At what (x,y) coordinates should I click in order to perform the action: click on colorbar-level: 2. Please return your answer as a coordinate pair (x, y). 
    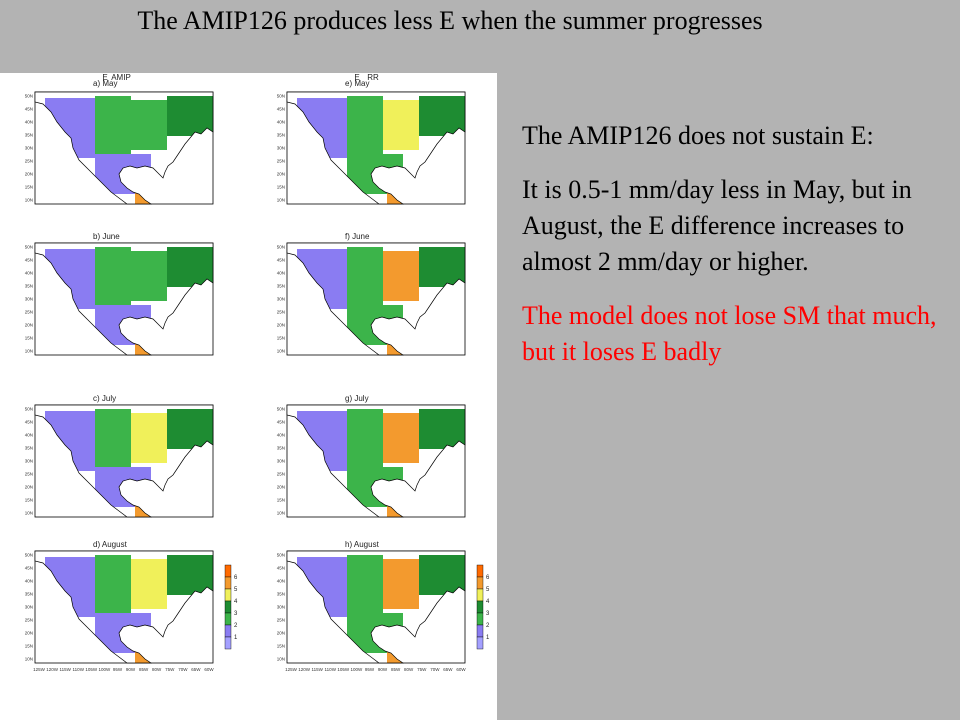
    Looking at the image, I should click on (236, 626).